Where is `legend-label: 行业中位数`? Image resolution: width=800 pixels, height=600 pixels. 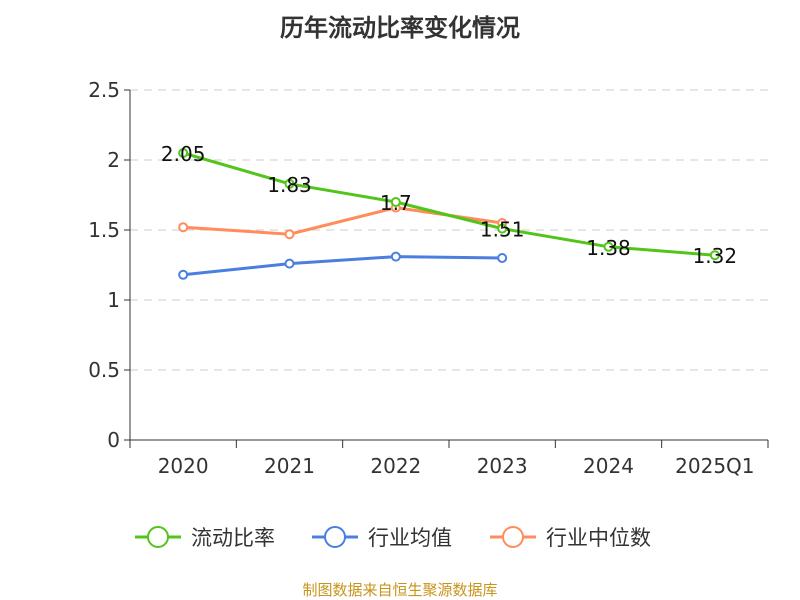
legend-label: 行业中位数 is located at coordinates (598, 538).